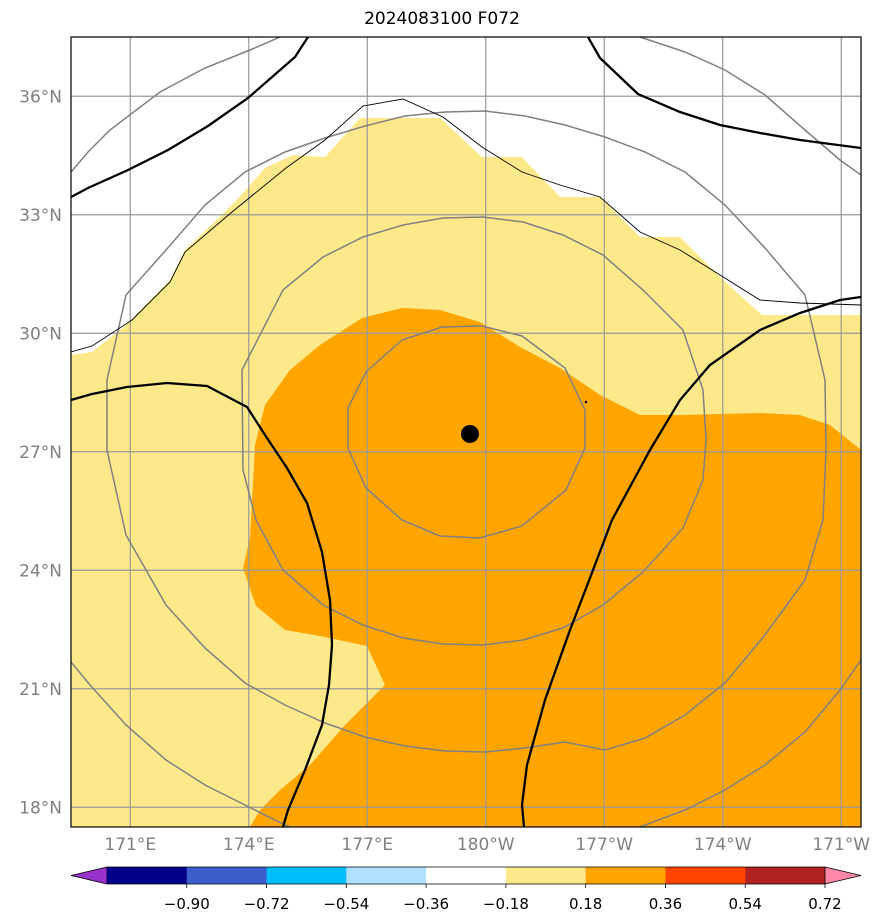 This screenshot has height=924, width=884. I want to click on lon-tick-label: 177°E, so click(367, 845).